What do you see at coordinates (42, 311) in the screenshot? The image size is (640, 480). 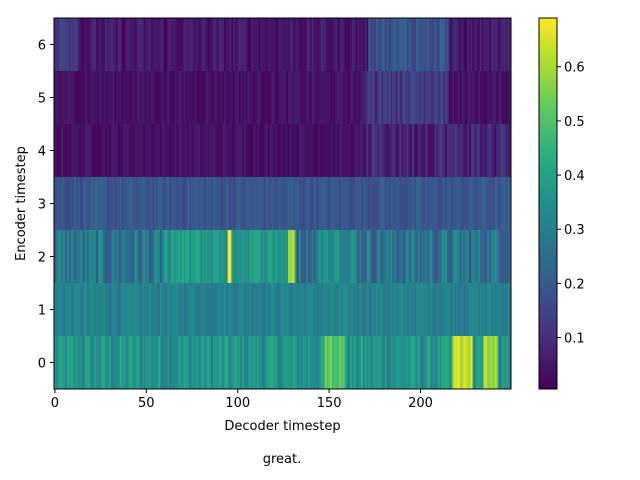 I see `y-tick-label: 1` at bounding box center [42, 311].